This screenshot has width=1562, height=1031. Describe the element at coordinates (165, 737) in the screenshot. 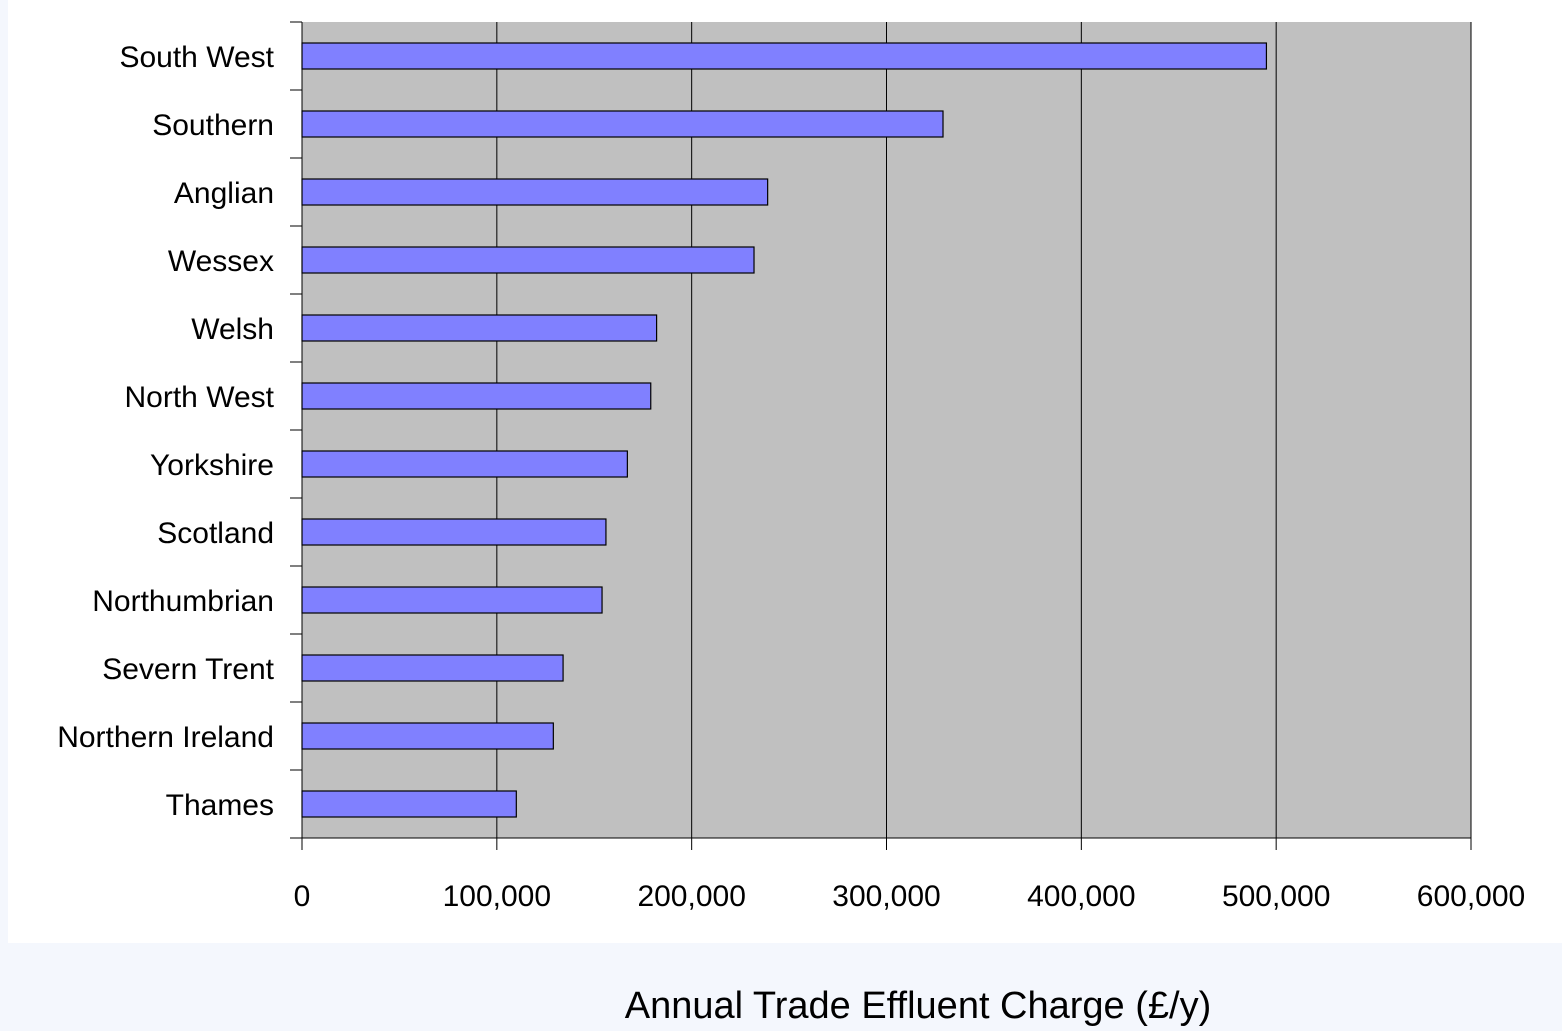

I see `category-label: Northern Ireland` at that location.